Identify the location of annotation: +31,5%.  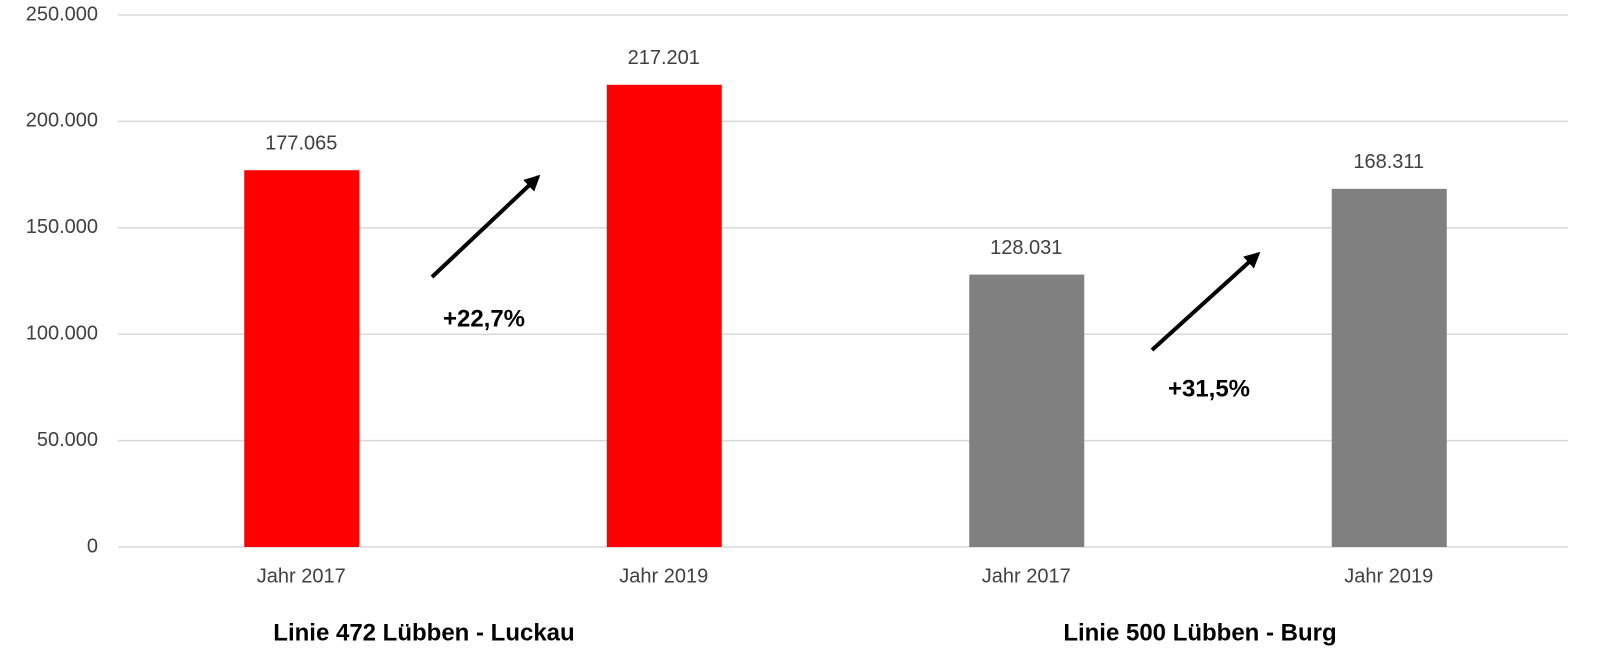
(1209, 388).